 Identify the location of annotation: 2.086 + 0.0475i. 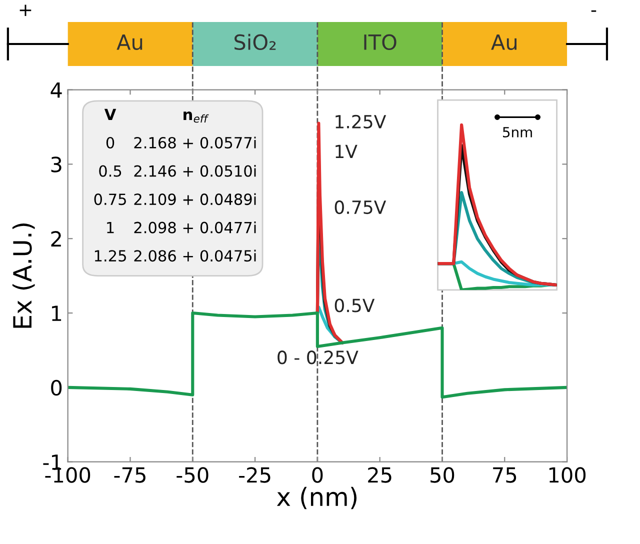
(195, 256).